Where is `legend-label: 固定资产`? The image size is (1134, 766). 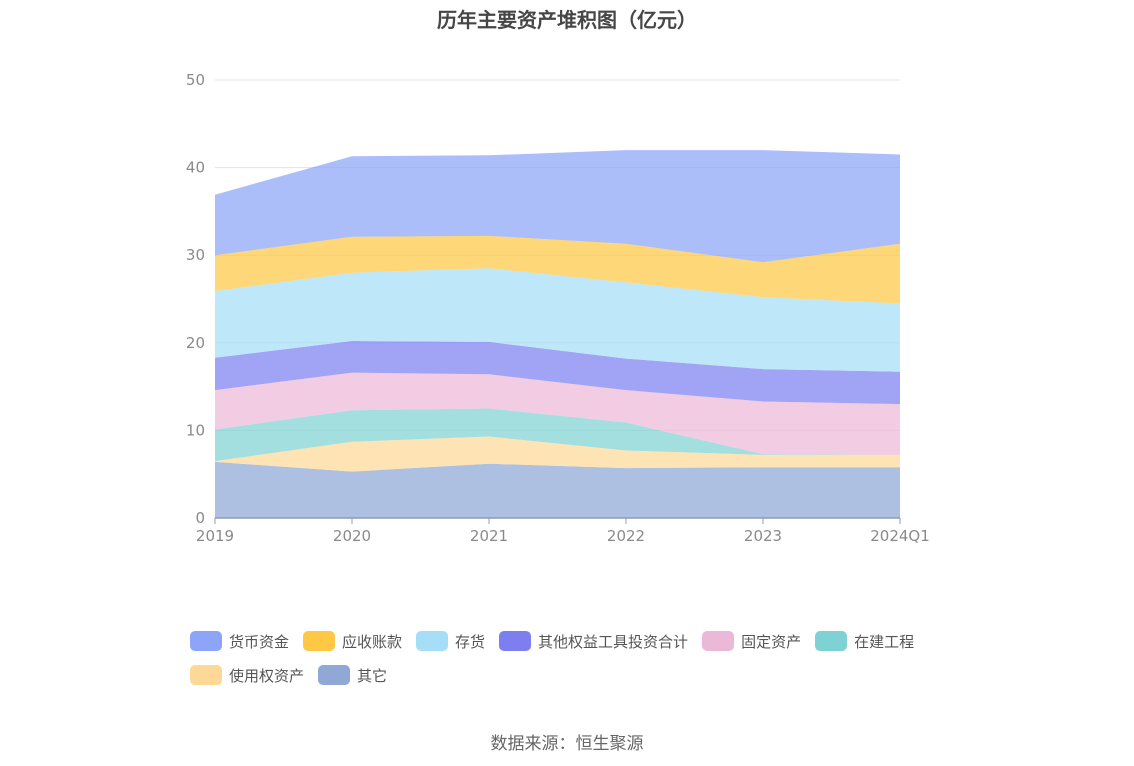
legend-label: 固定资产 is located at coordinates (771, 641).